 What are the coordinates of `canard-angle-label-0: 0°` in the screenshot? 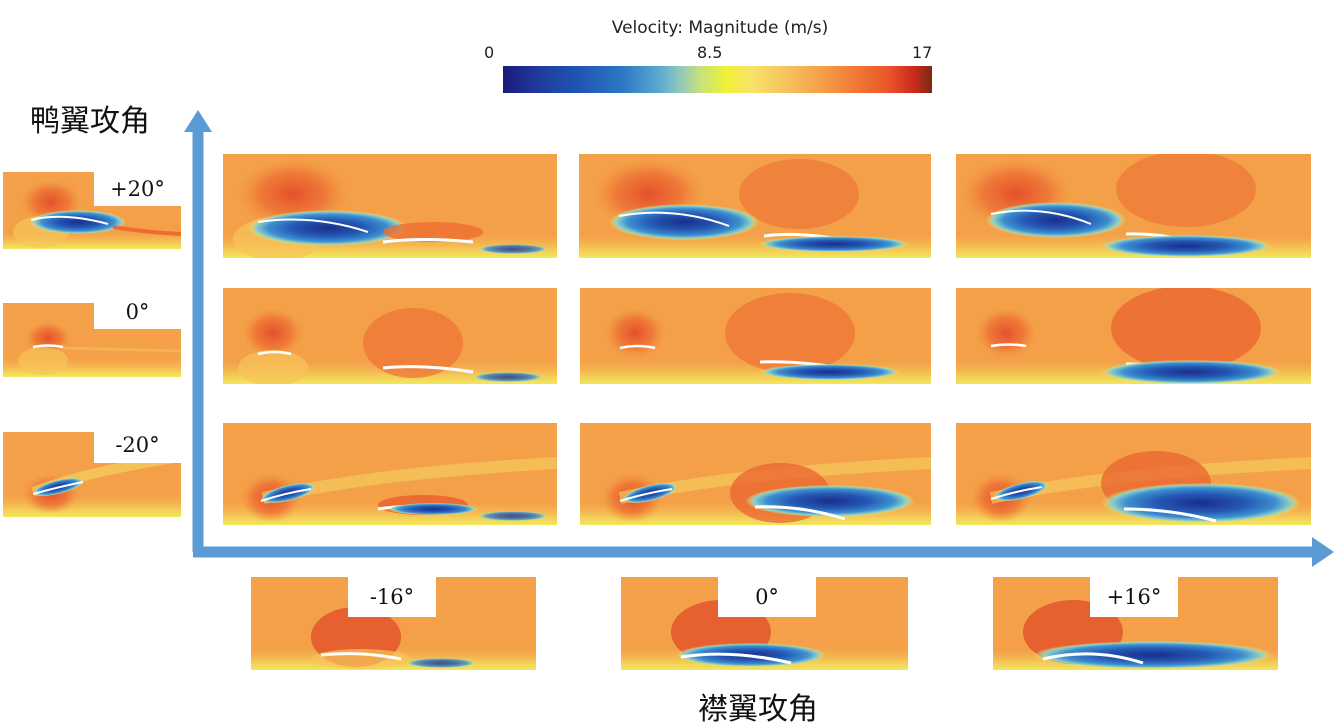 It's located at (137, 312).